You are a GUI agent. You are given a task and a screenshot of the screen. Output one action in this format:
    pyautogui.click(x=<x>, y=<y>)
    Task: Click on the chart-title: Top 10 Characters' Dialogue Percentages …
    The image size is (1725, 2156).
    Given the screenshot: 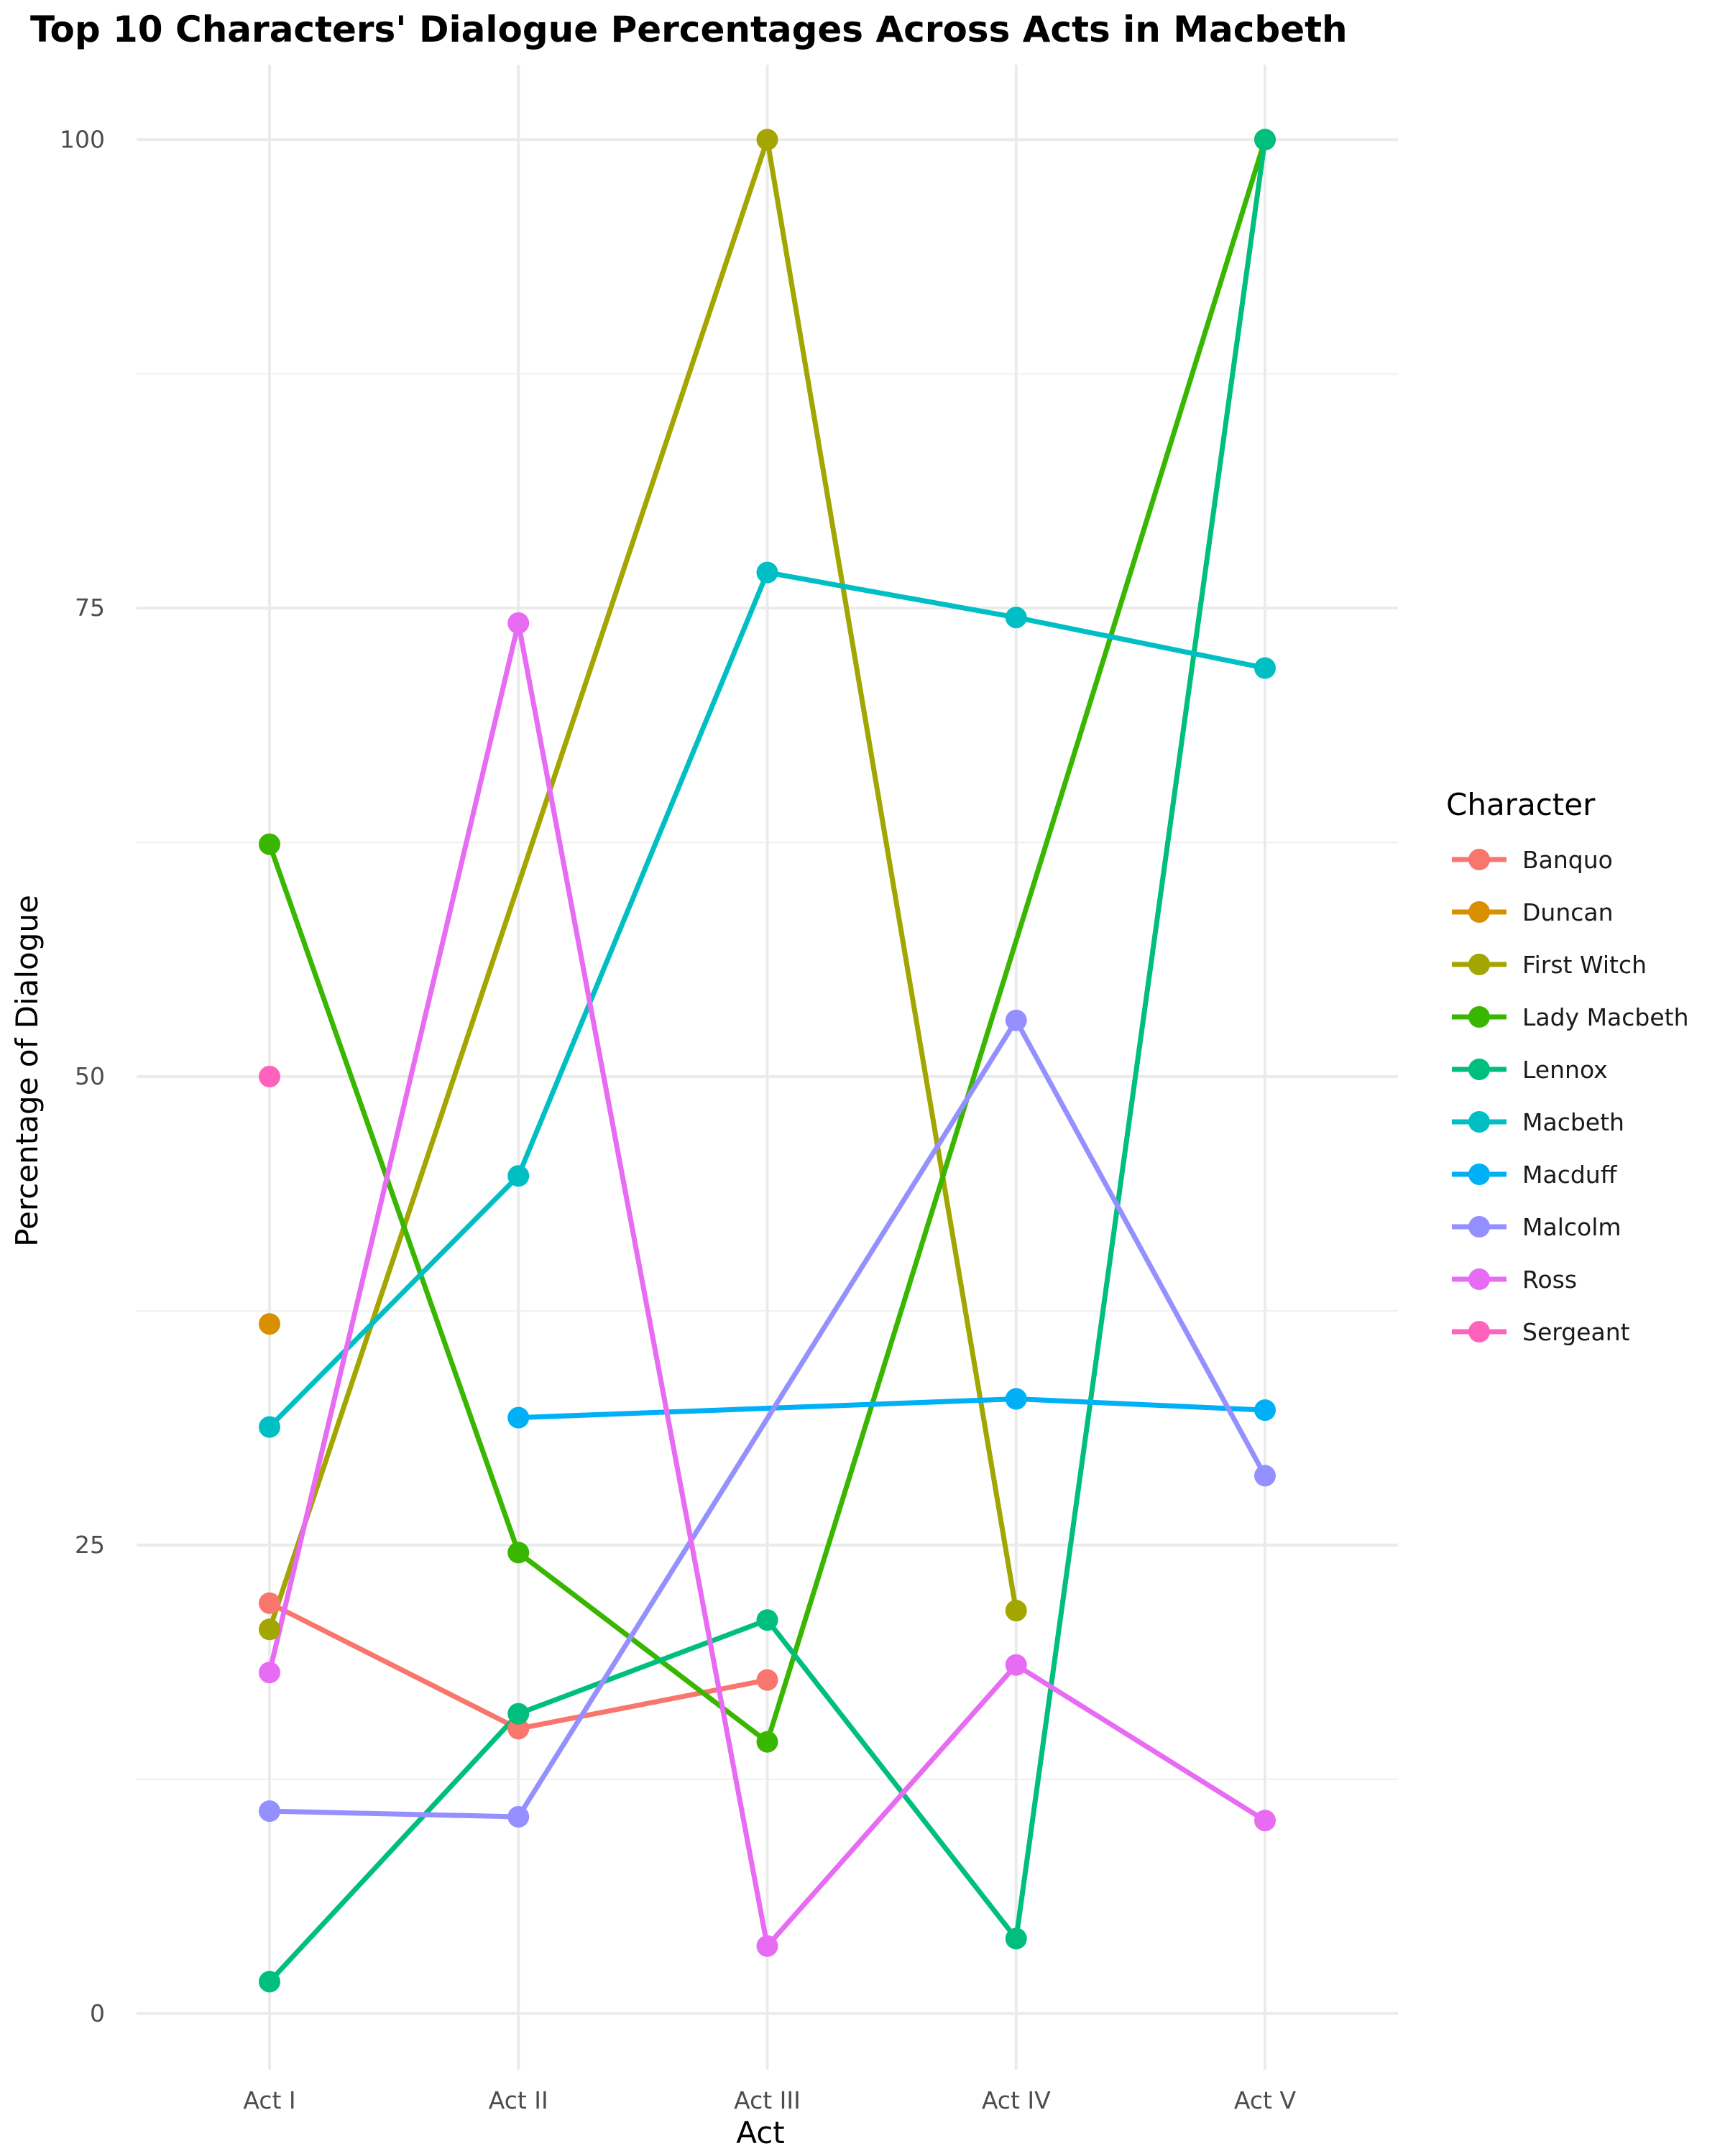 What is the action you would take?
    pyautogui.click(x=689, y=30)
    